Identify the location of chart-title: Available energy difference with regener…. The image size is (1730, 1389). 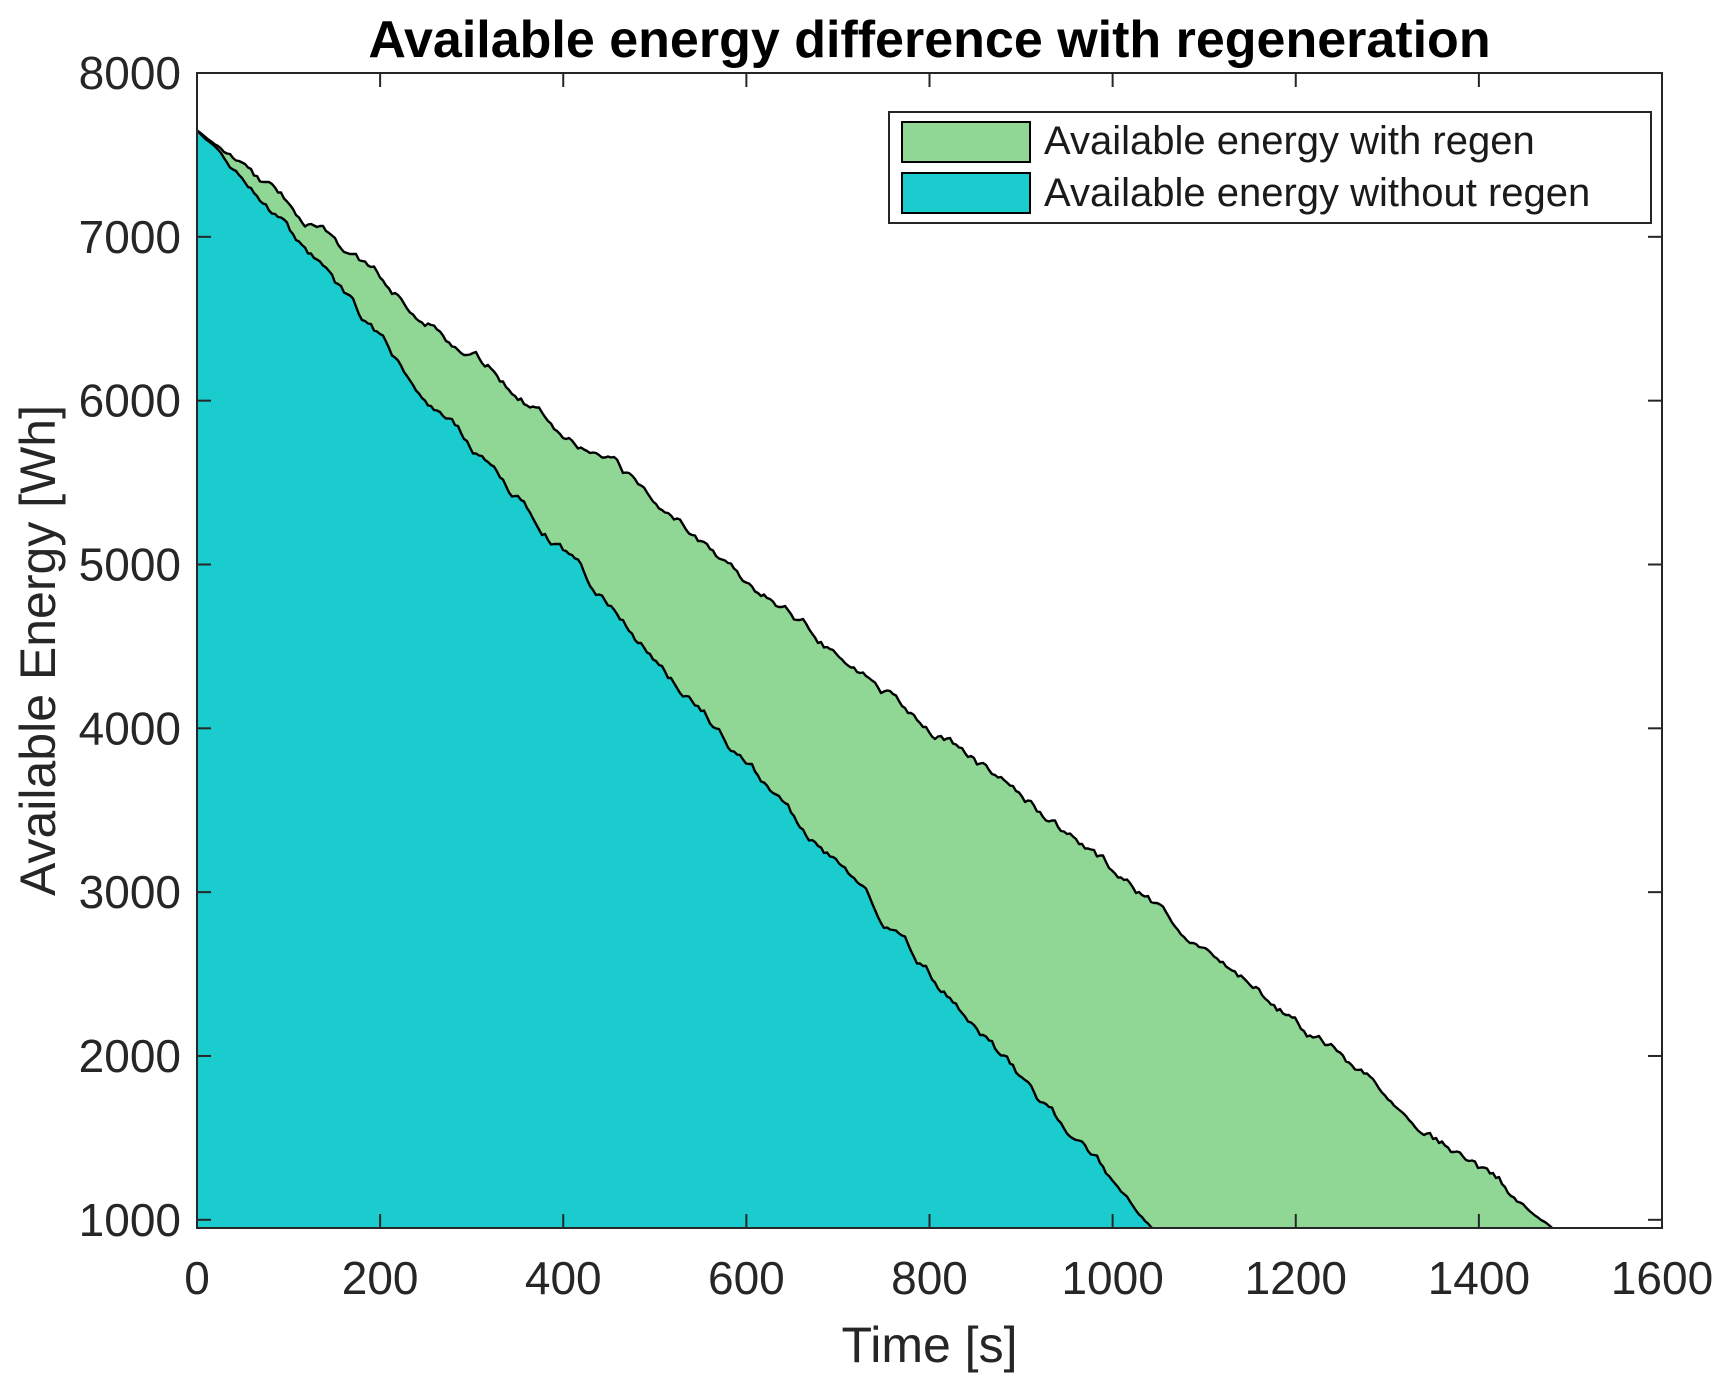
(929, 40).